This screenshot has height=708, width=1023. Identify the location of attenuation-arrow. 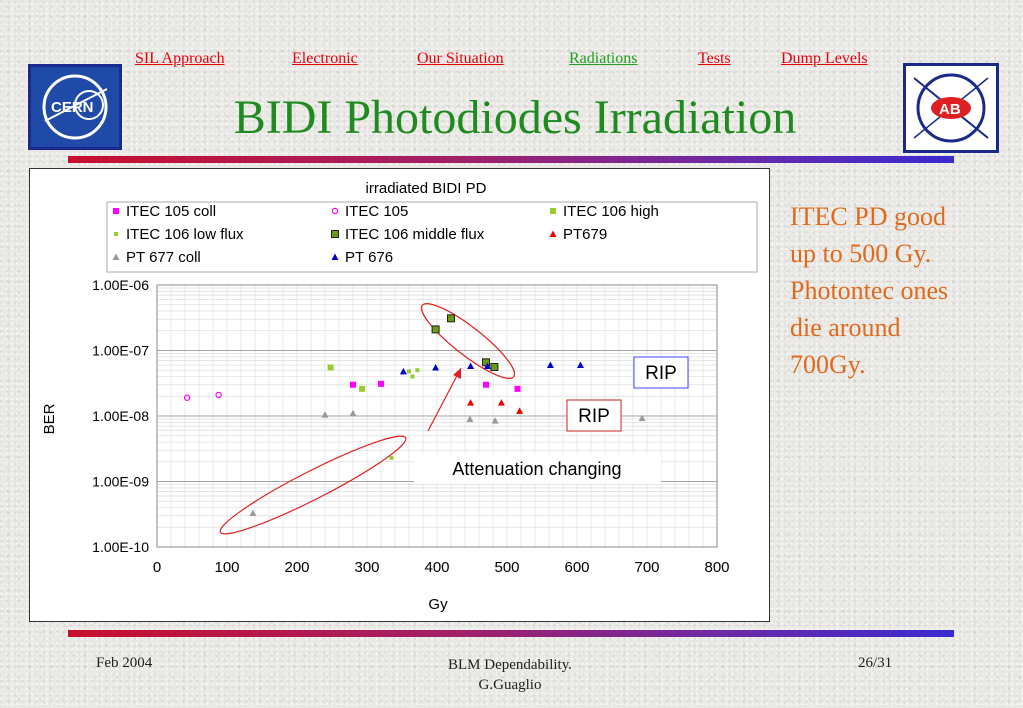
(444, 399).